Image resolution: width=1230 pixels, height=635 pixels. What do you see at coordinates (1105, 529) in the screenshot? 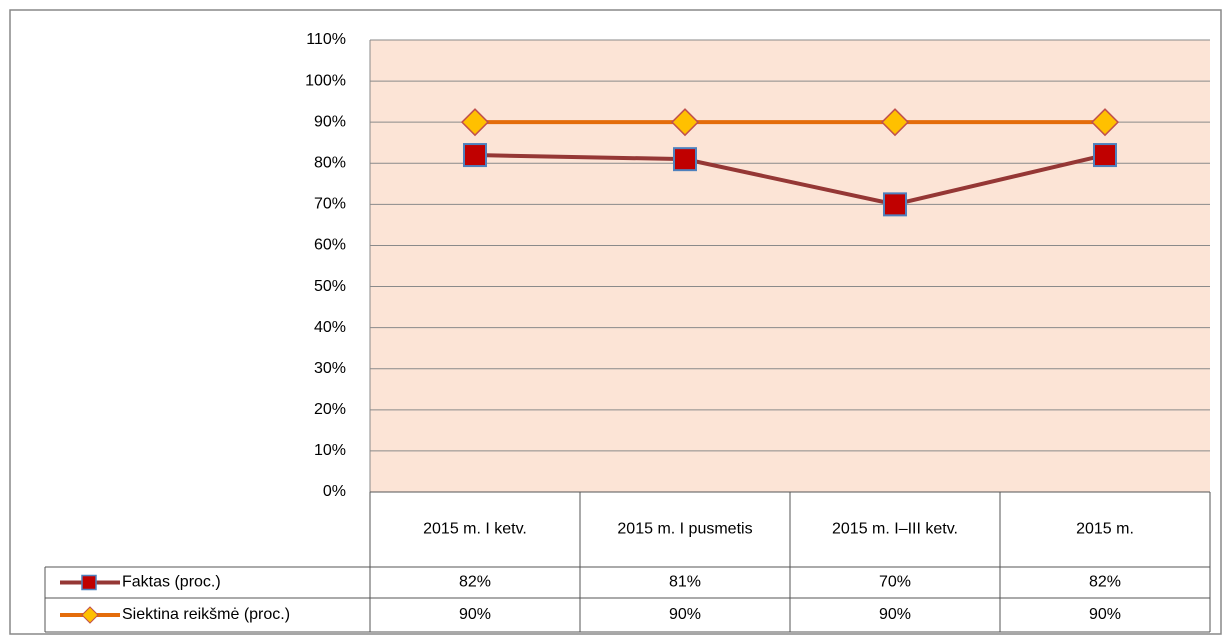
I see `x-tick-label: 2015 m.` at bounding box center [1105, 529].